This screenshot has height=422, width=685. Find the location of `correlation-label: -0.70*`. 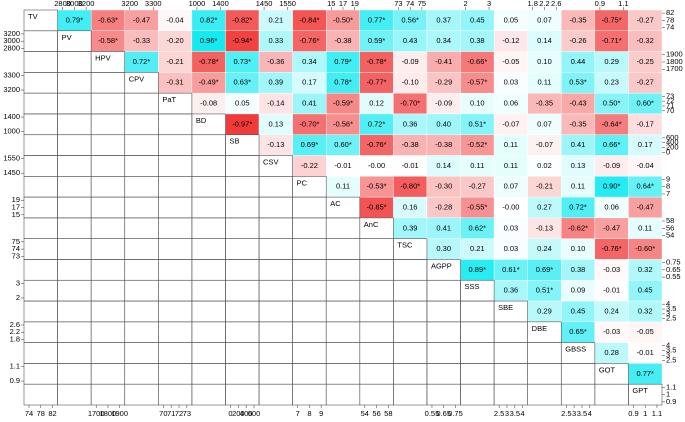

correlation-label: -0.70* is located at coordinates (309, 123).